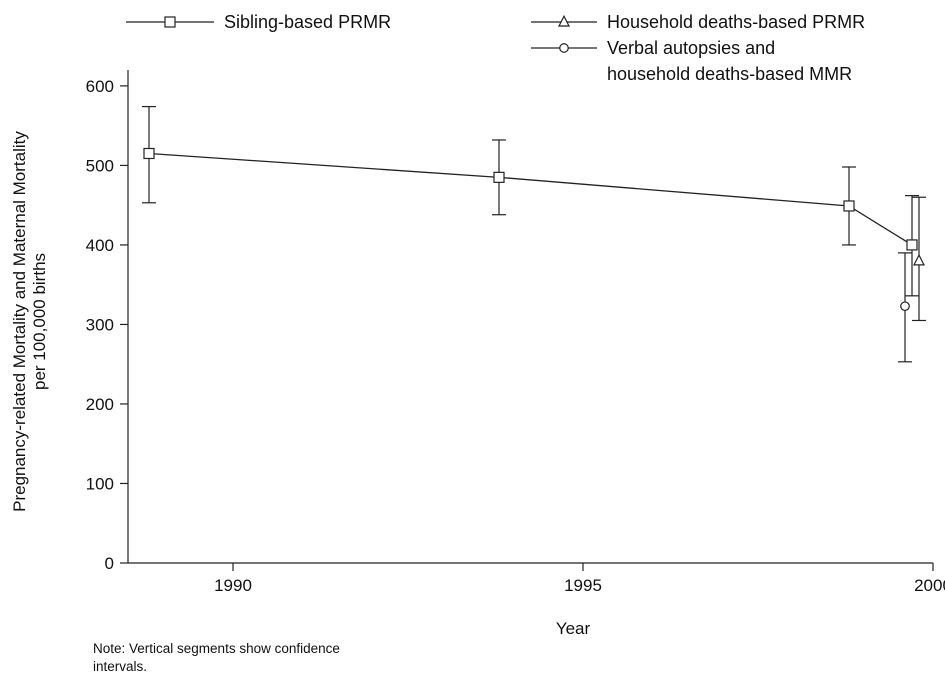 The image size is (945, 677). What do you see at coordinates (583, 585) in the screenshot?
I see `x-tick-label: 1995` at bounding box center [583, 585].